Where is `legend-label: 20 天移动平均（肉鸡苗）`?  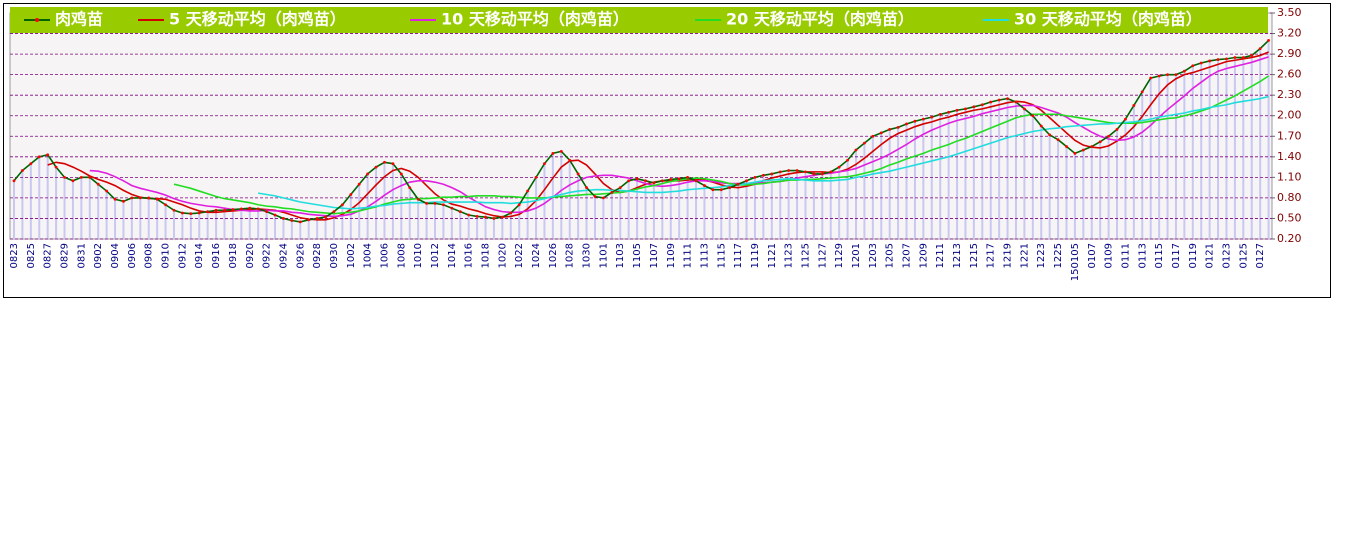
legend-label: 20 天移动平均（肉鸡苗） is located at coordinates (820, 19).